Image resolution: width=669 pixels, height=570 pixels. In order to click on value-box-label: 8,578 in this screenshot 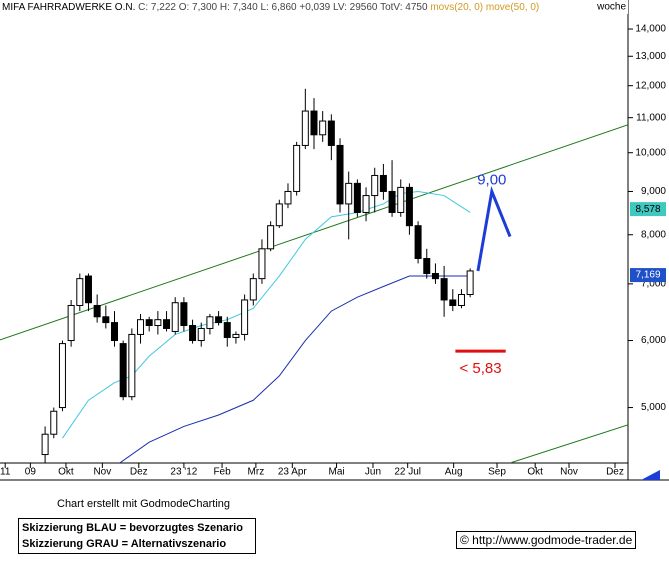, I will do `click(647, 209)`.